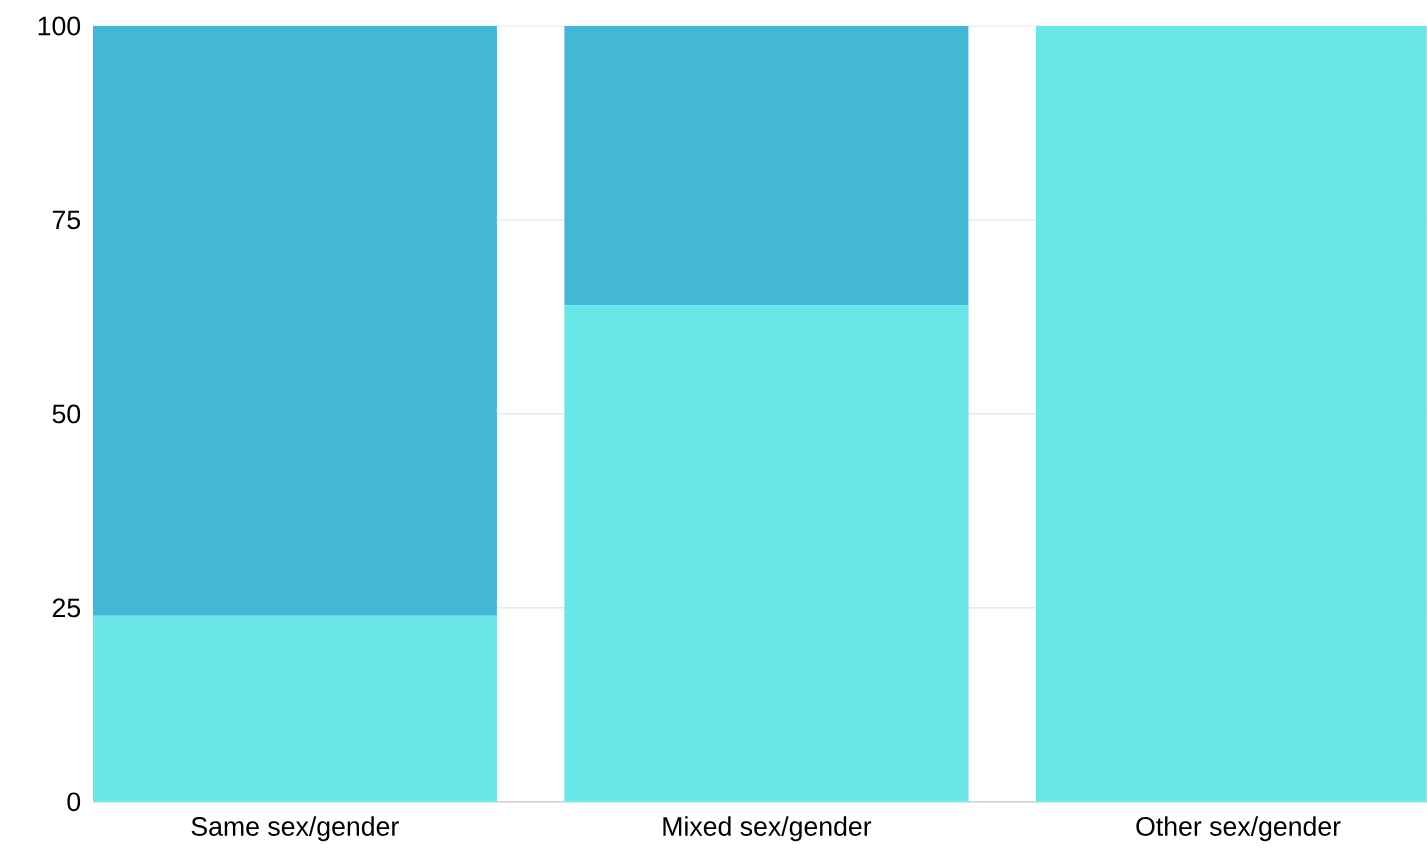 The image size is (1427, 854). Describe the element at coordinates (74, 802) in the screenshot. I see `y-tick-label: 0` at that location.